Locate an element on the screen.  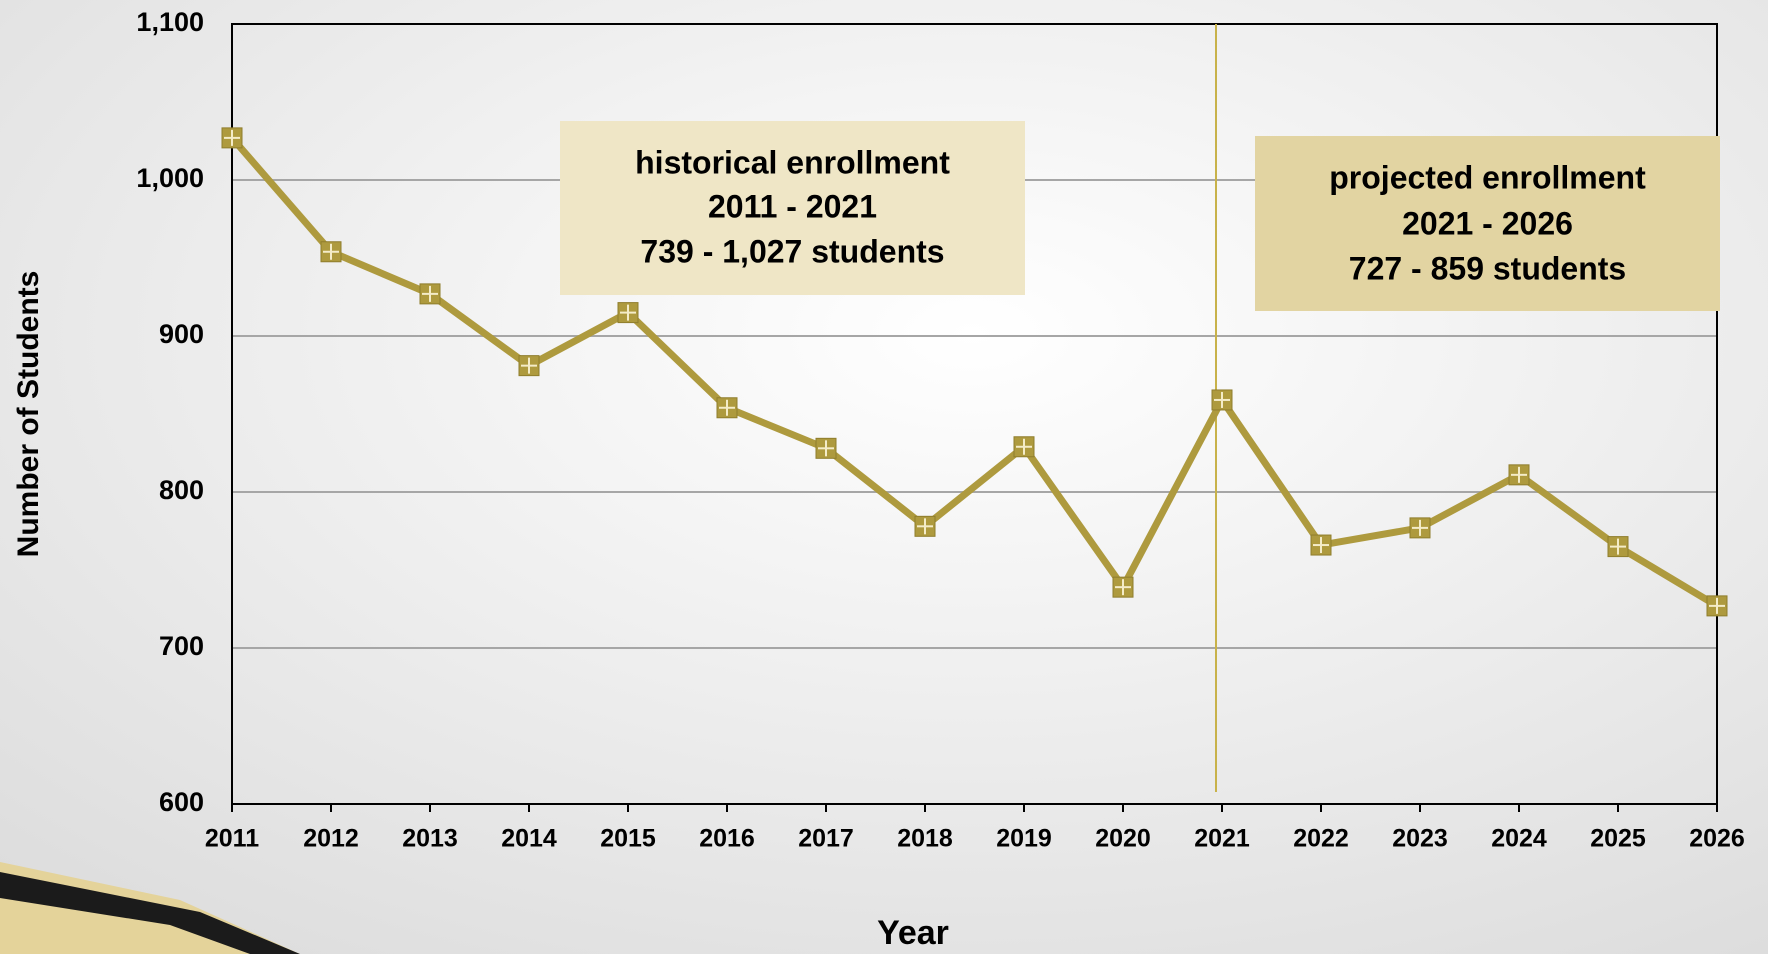
x-tick-label: 2023 is located at coordinates (1420, 839).